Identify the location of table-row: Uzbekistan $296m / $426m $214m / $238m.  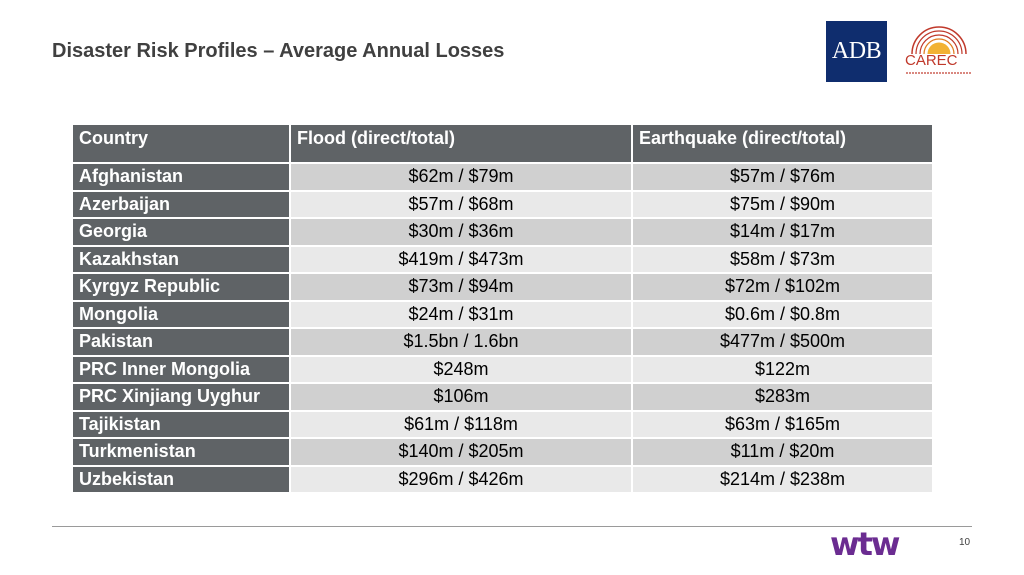
(502, 479).